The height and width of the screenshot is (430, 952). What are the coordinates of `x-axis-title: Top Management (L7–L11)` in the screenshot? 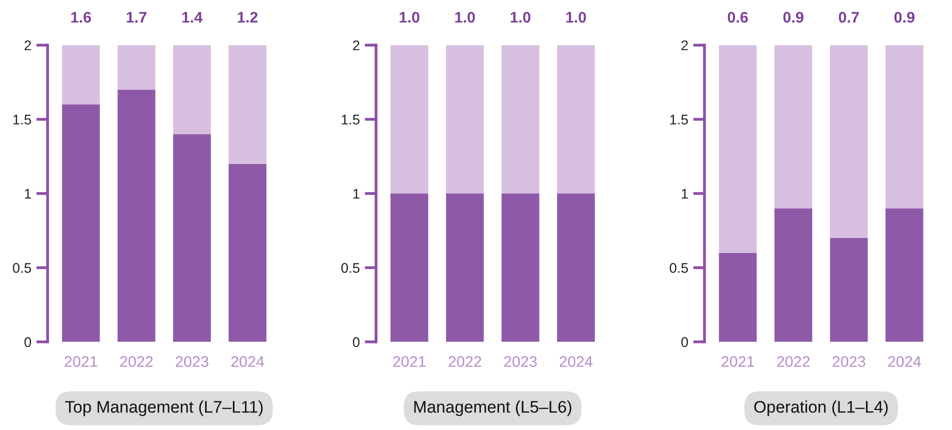 It's located at (164, 408).